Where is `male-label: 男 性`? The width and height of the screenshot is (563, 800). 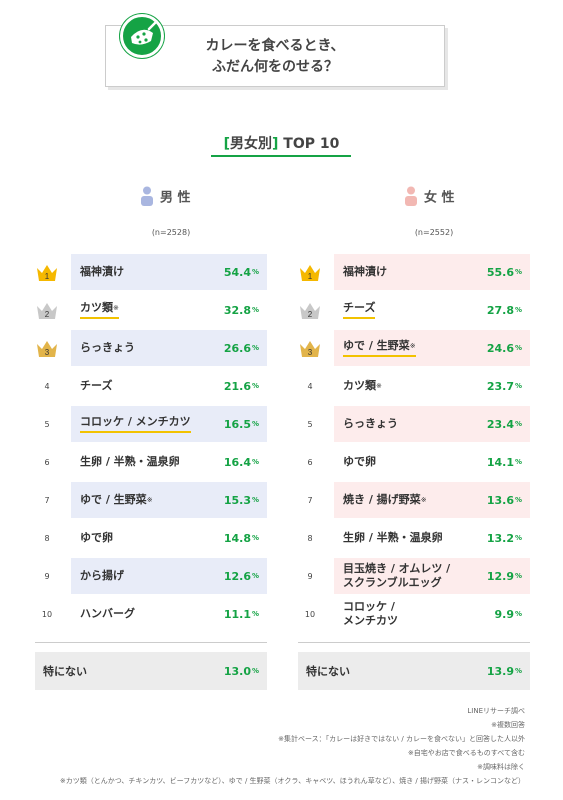 male-label: 男 性 is located at coordinates (175, 198).